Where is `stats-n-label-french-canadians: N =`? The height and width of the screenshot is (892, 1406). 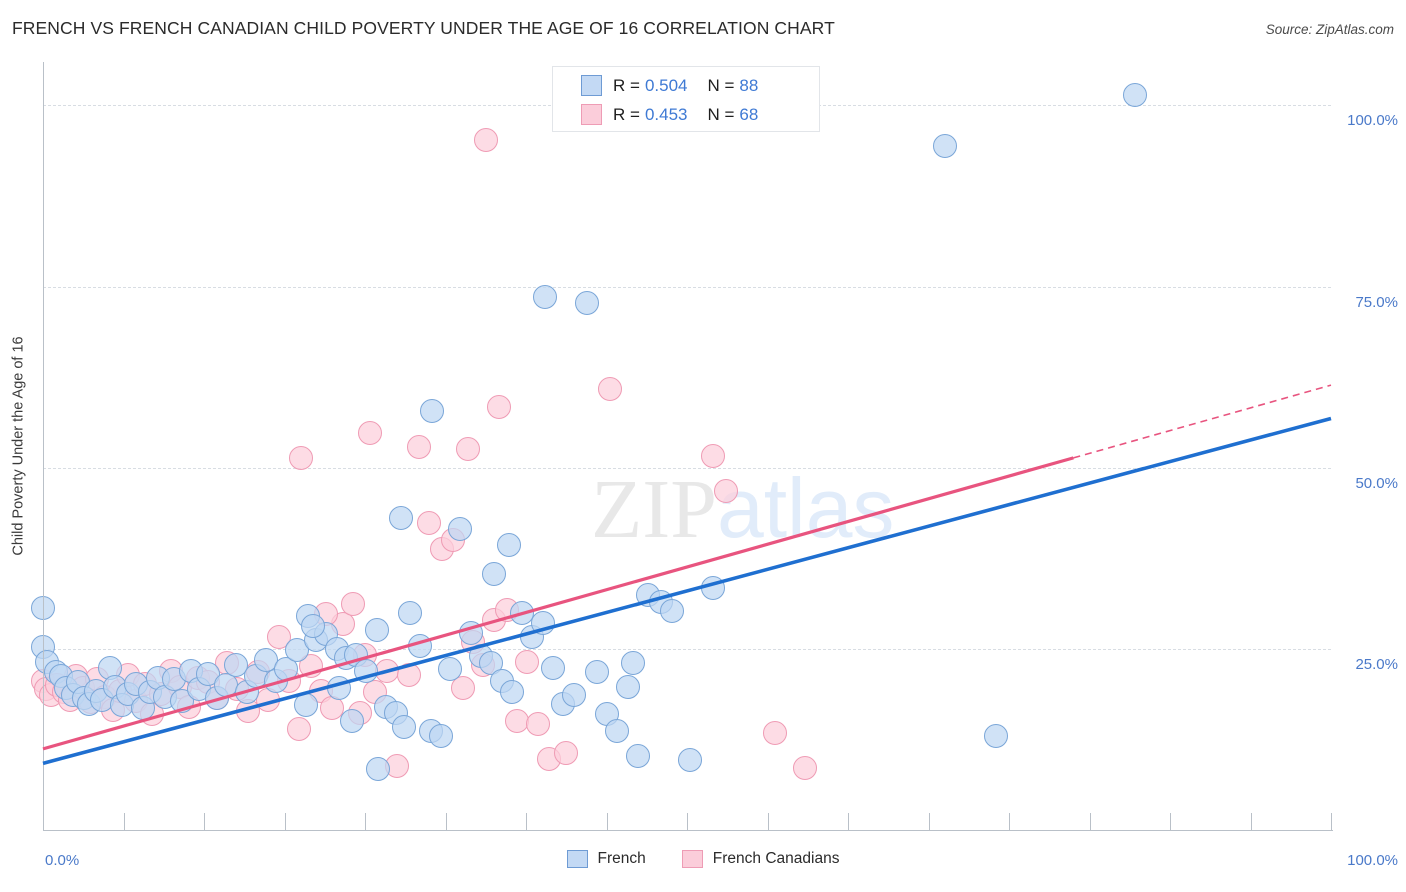 stats-n-label-french-canadians: N = is located at coordinates (721, 114).